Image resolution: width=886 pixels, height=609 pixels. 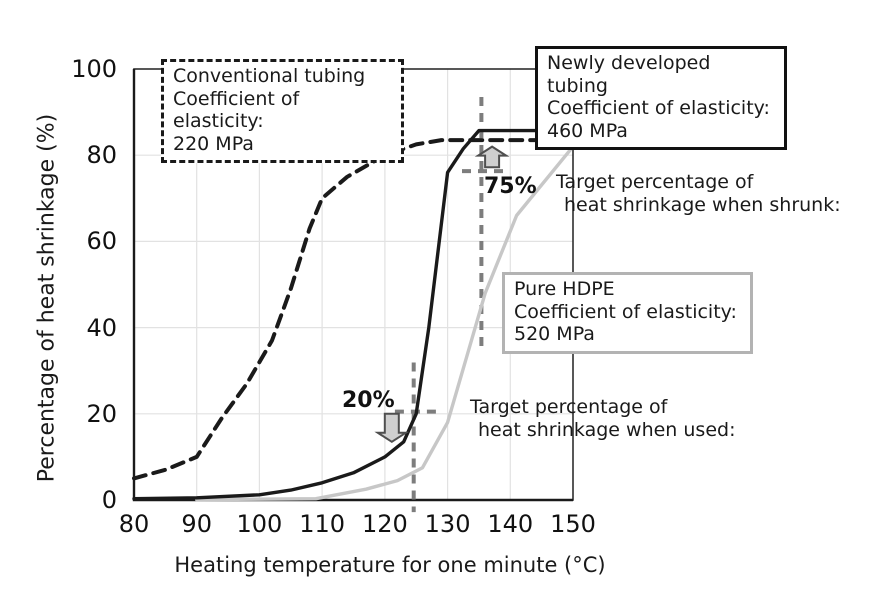 What do you see at coordinates (587, 130) in the screenshot?
I see `coefficient-value: 460 MPa` at bounding box center [587, 130].